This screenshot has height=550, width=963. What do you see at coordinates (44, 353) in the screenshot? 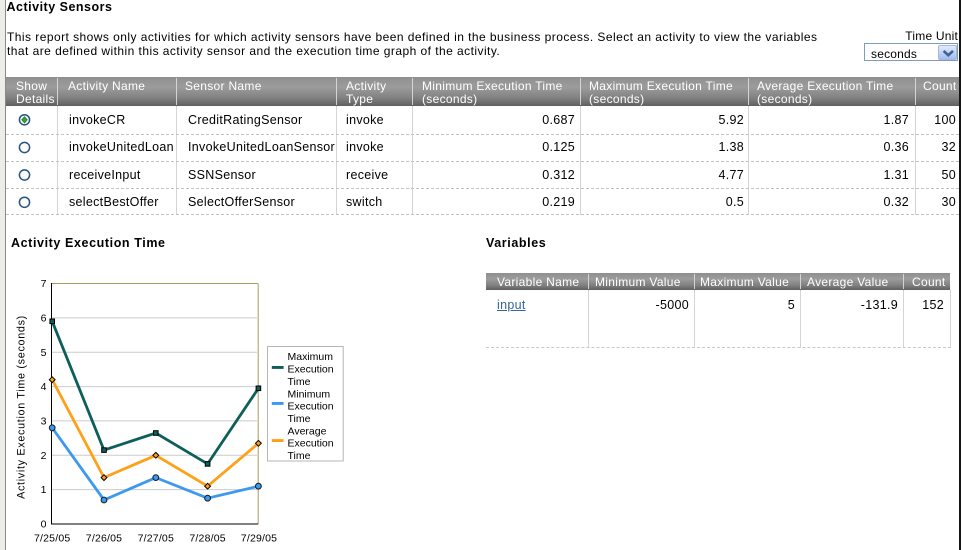
I see `svg-text: 5` at bounding box center [44, 353].